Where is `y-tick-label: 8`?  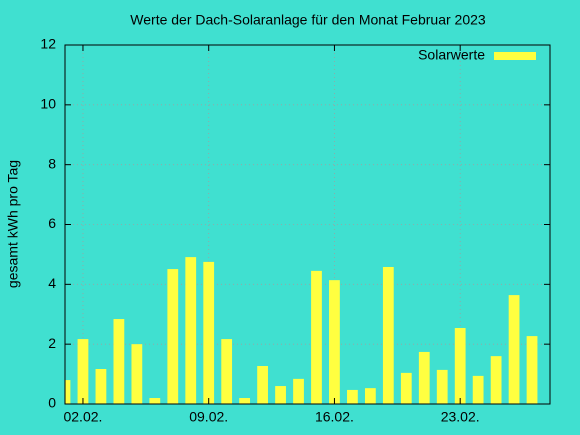
y-tick-label: 8 is located at coordinates (52, 163).